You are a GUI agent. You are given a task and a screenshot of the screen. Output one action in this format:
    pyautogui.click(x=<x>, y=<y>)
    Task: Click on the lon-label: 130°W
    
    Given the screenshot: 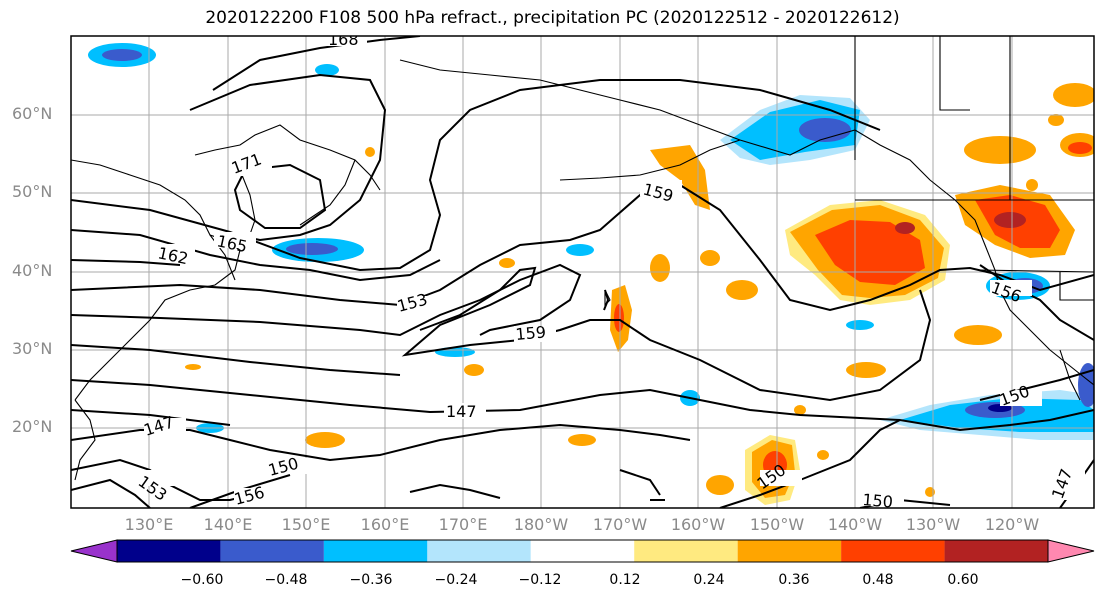 What is the action you would take?
    pyautogui.click(x=933, y=524)
    